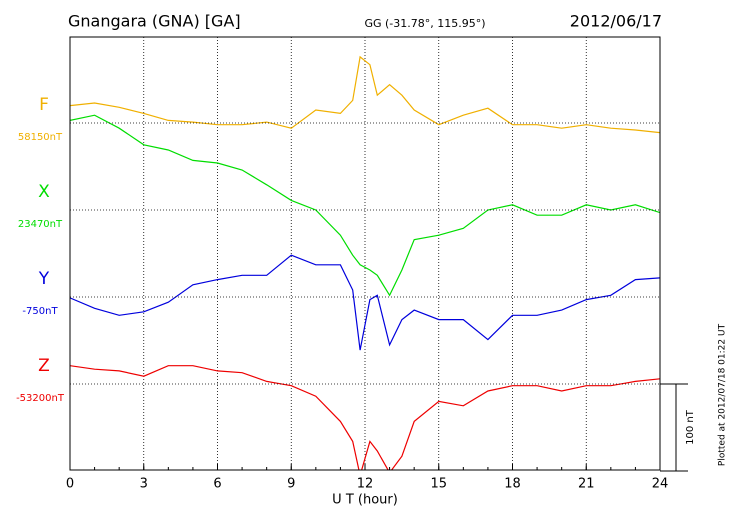 The width and height of the screenshot is (730, 520). I want to click on chart-date: 2012/06/17, so click(616, 21).